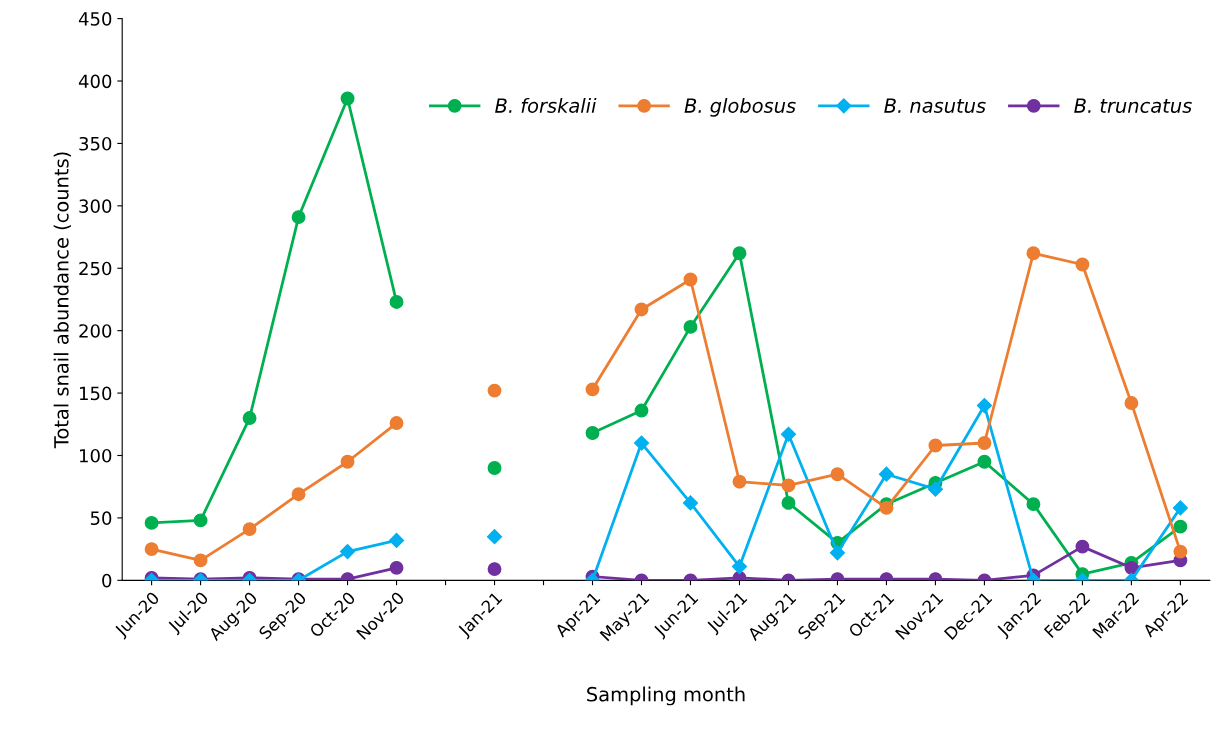  What do you see at coordinates (96, 393) in the screenshot?
I see `y-tick-label: 150` at bounding box center [96, 393].